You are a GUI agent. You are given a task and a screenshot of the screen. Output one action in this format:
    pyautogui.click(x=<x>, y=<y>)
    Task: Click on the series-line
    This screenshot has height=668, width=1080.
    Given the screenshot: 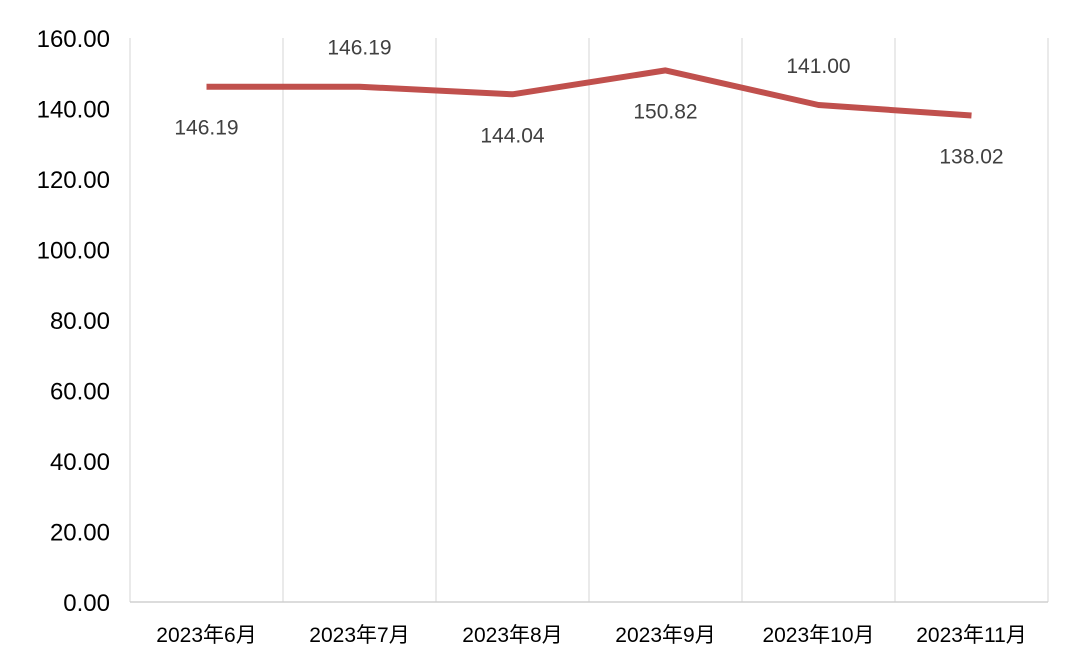 What is the action you would take?
    pyautogui.click(x=589, y=93)
    